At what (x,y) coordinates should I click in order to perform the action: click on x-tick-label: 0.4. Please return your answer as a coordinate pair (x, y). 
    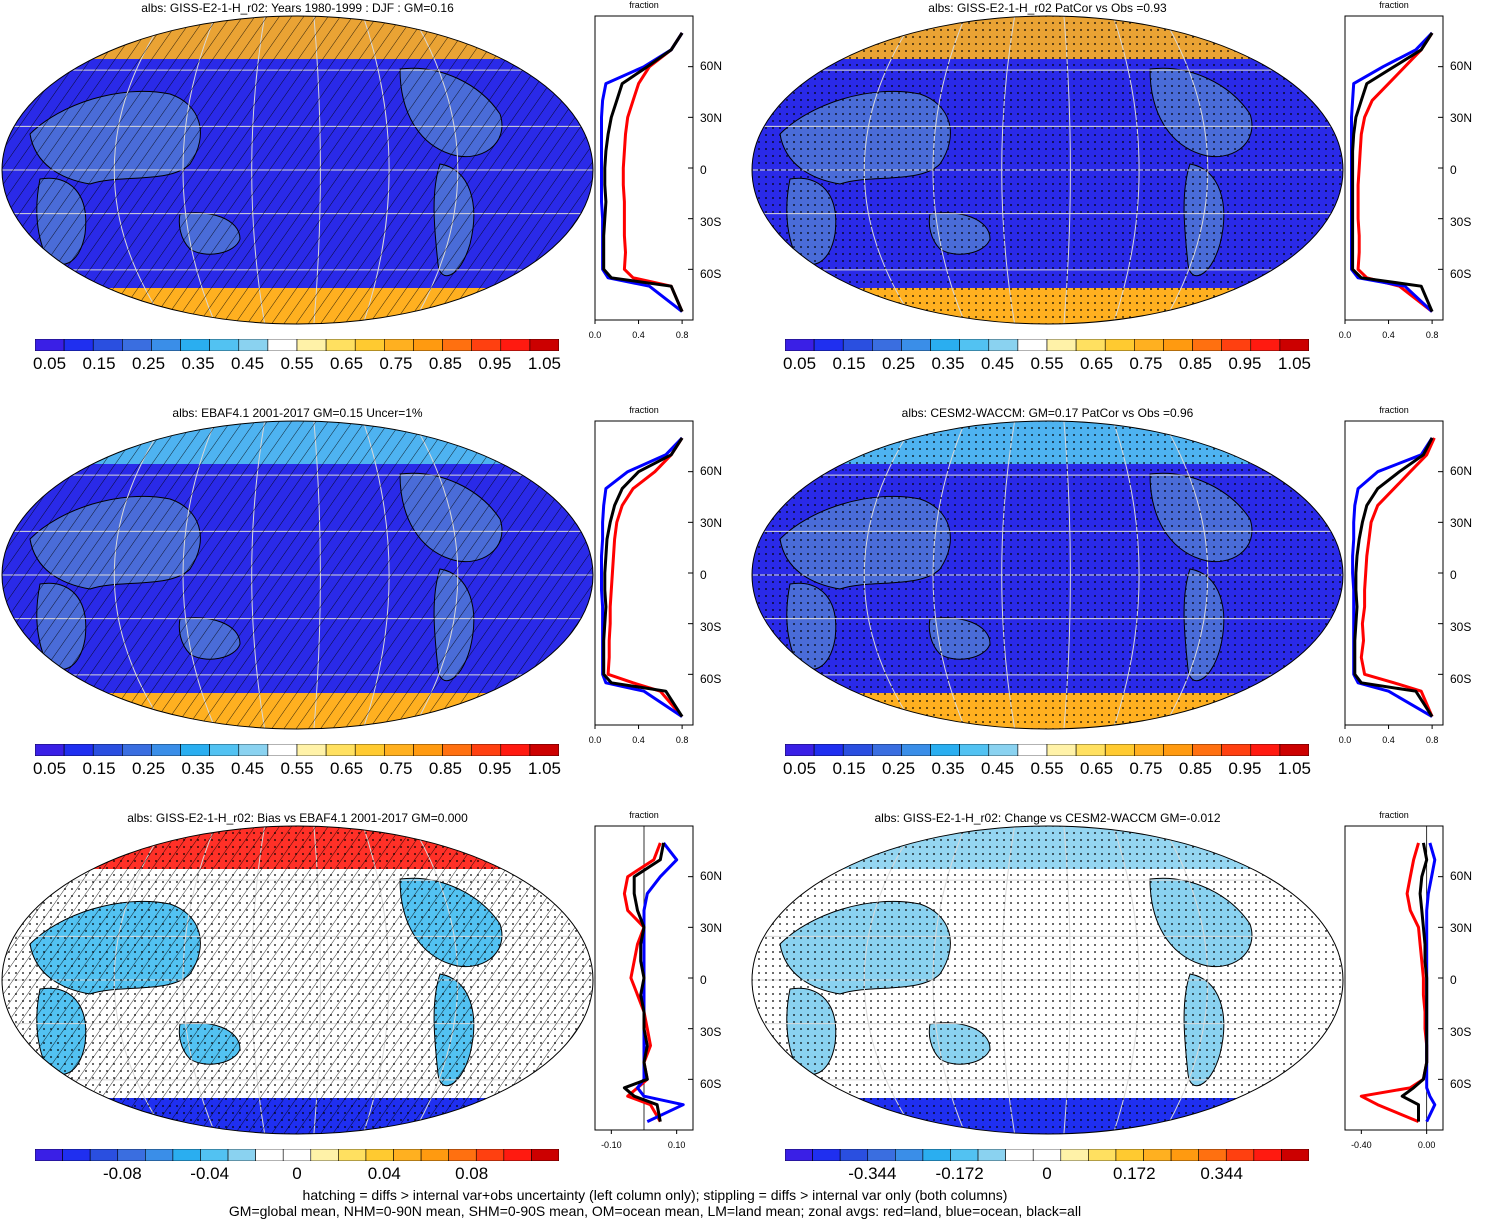
    Looking at the image, I should click on (1388, 335).